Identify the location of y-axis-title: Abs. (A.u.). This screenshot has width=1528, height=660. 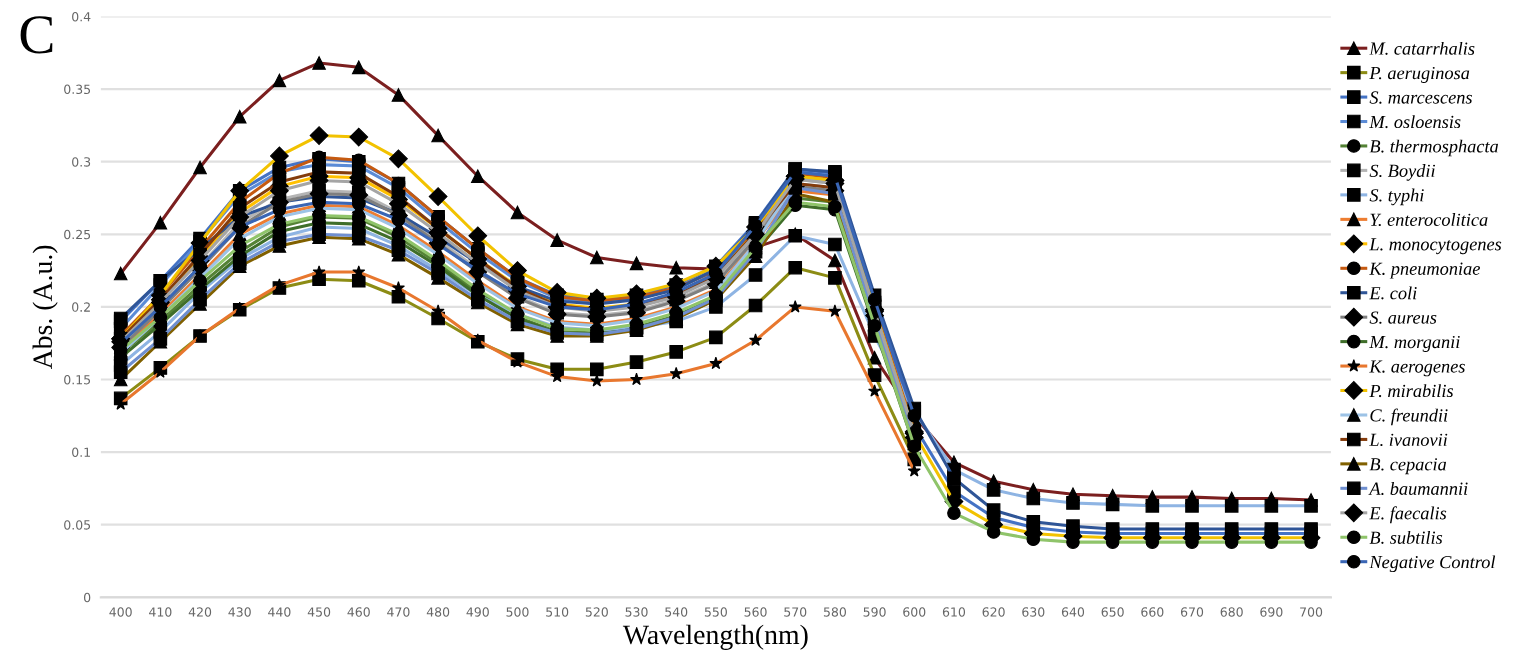
(45, 307).